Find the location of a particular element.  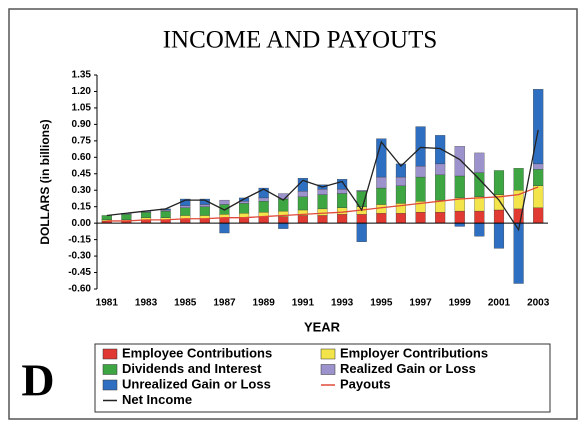

x-tick-label: 2001 is located at coordinates (499, 303).